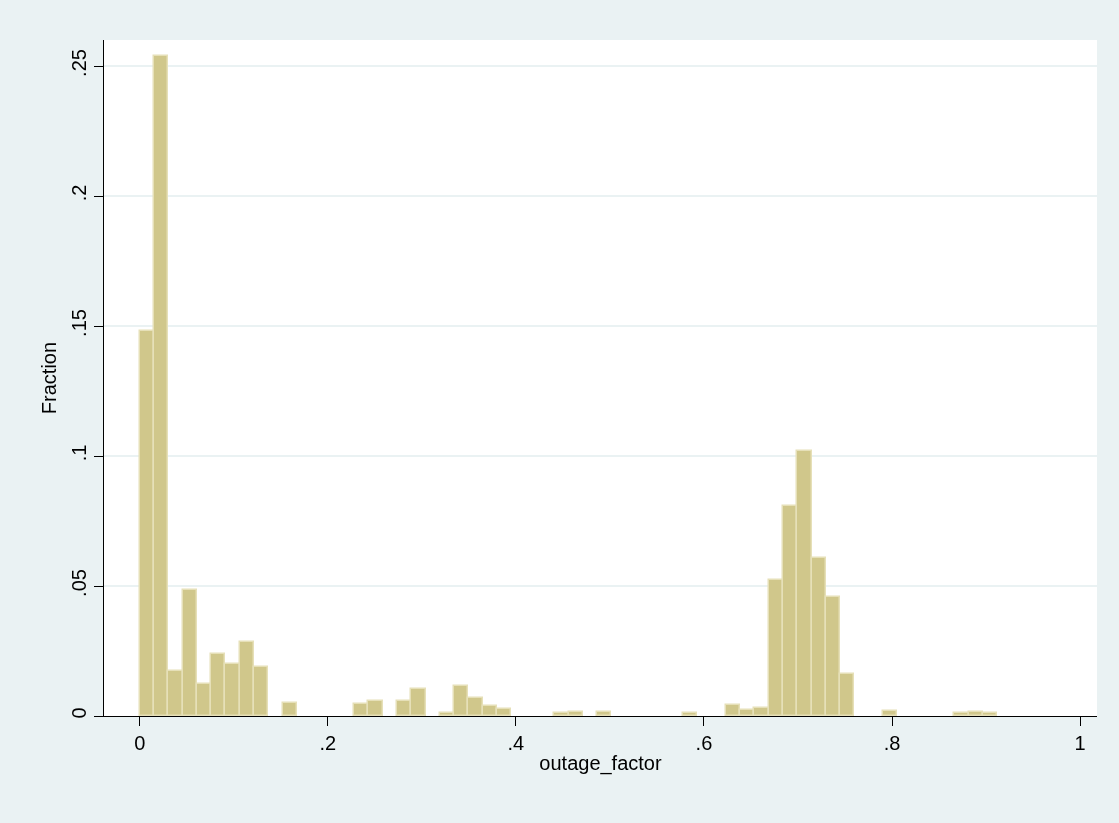  What do you see at coordinates (48, 378) in the screenshot?
I see `y-axis-title: Fraction` at bounding box center [48, 378].